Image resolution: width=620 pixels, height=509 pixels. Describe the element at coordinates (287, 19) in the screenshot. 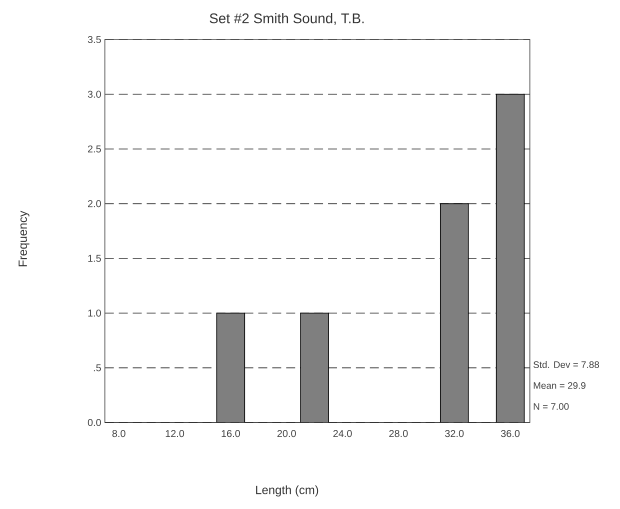

I see `chart-title: Set #2 Smith Sound, T.B.` at that location.